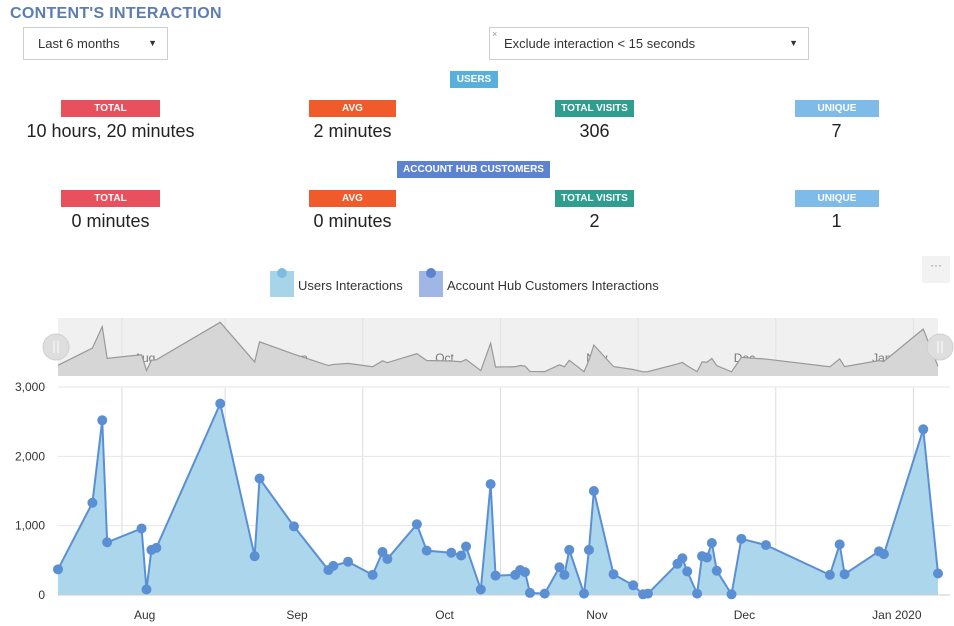 This screenshot has width=954, height=626. What do you see at coordinates (79, 43) in the screenshot?
I see `period-select-value: Last 6 months` at bounding box center [79, 43].